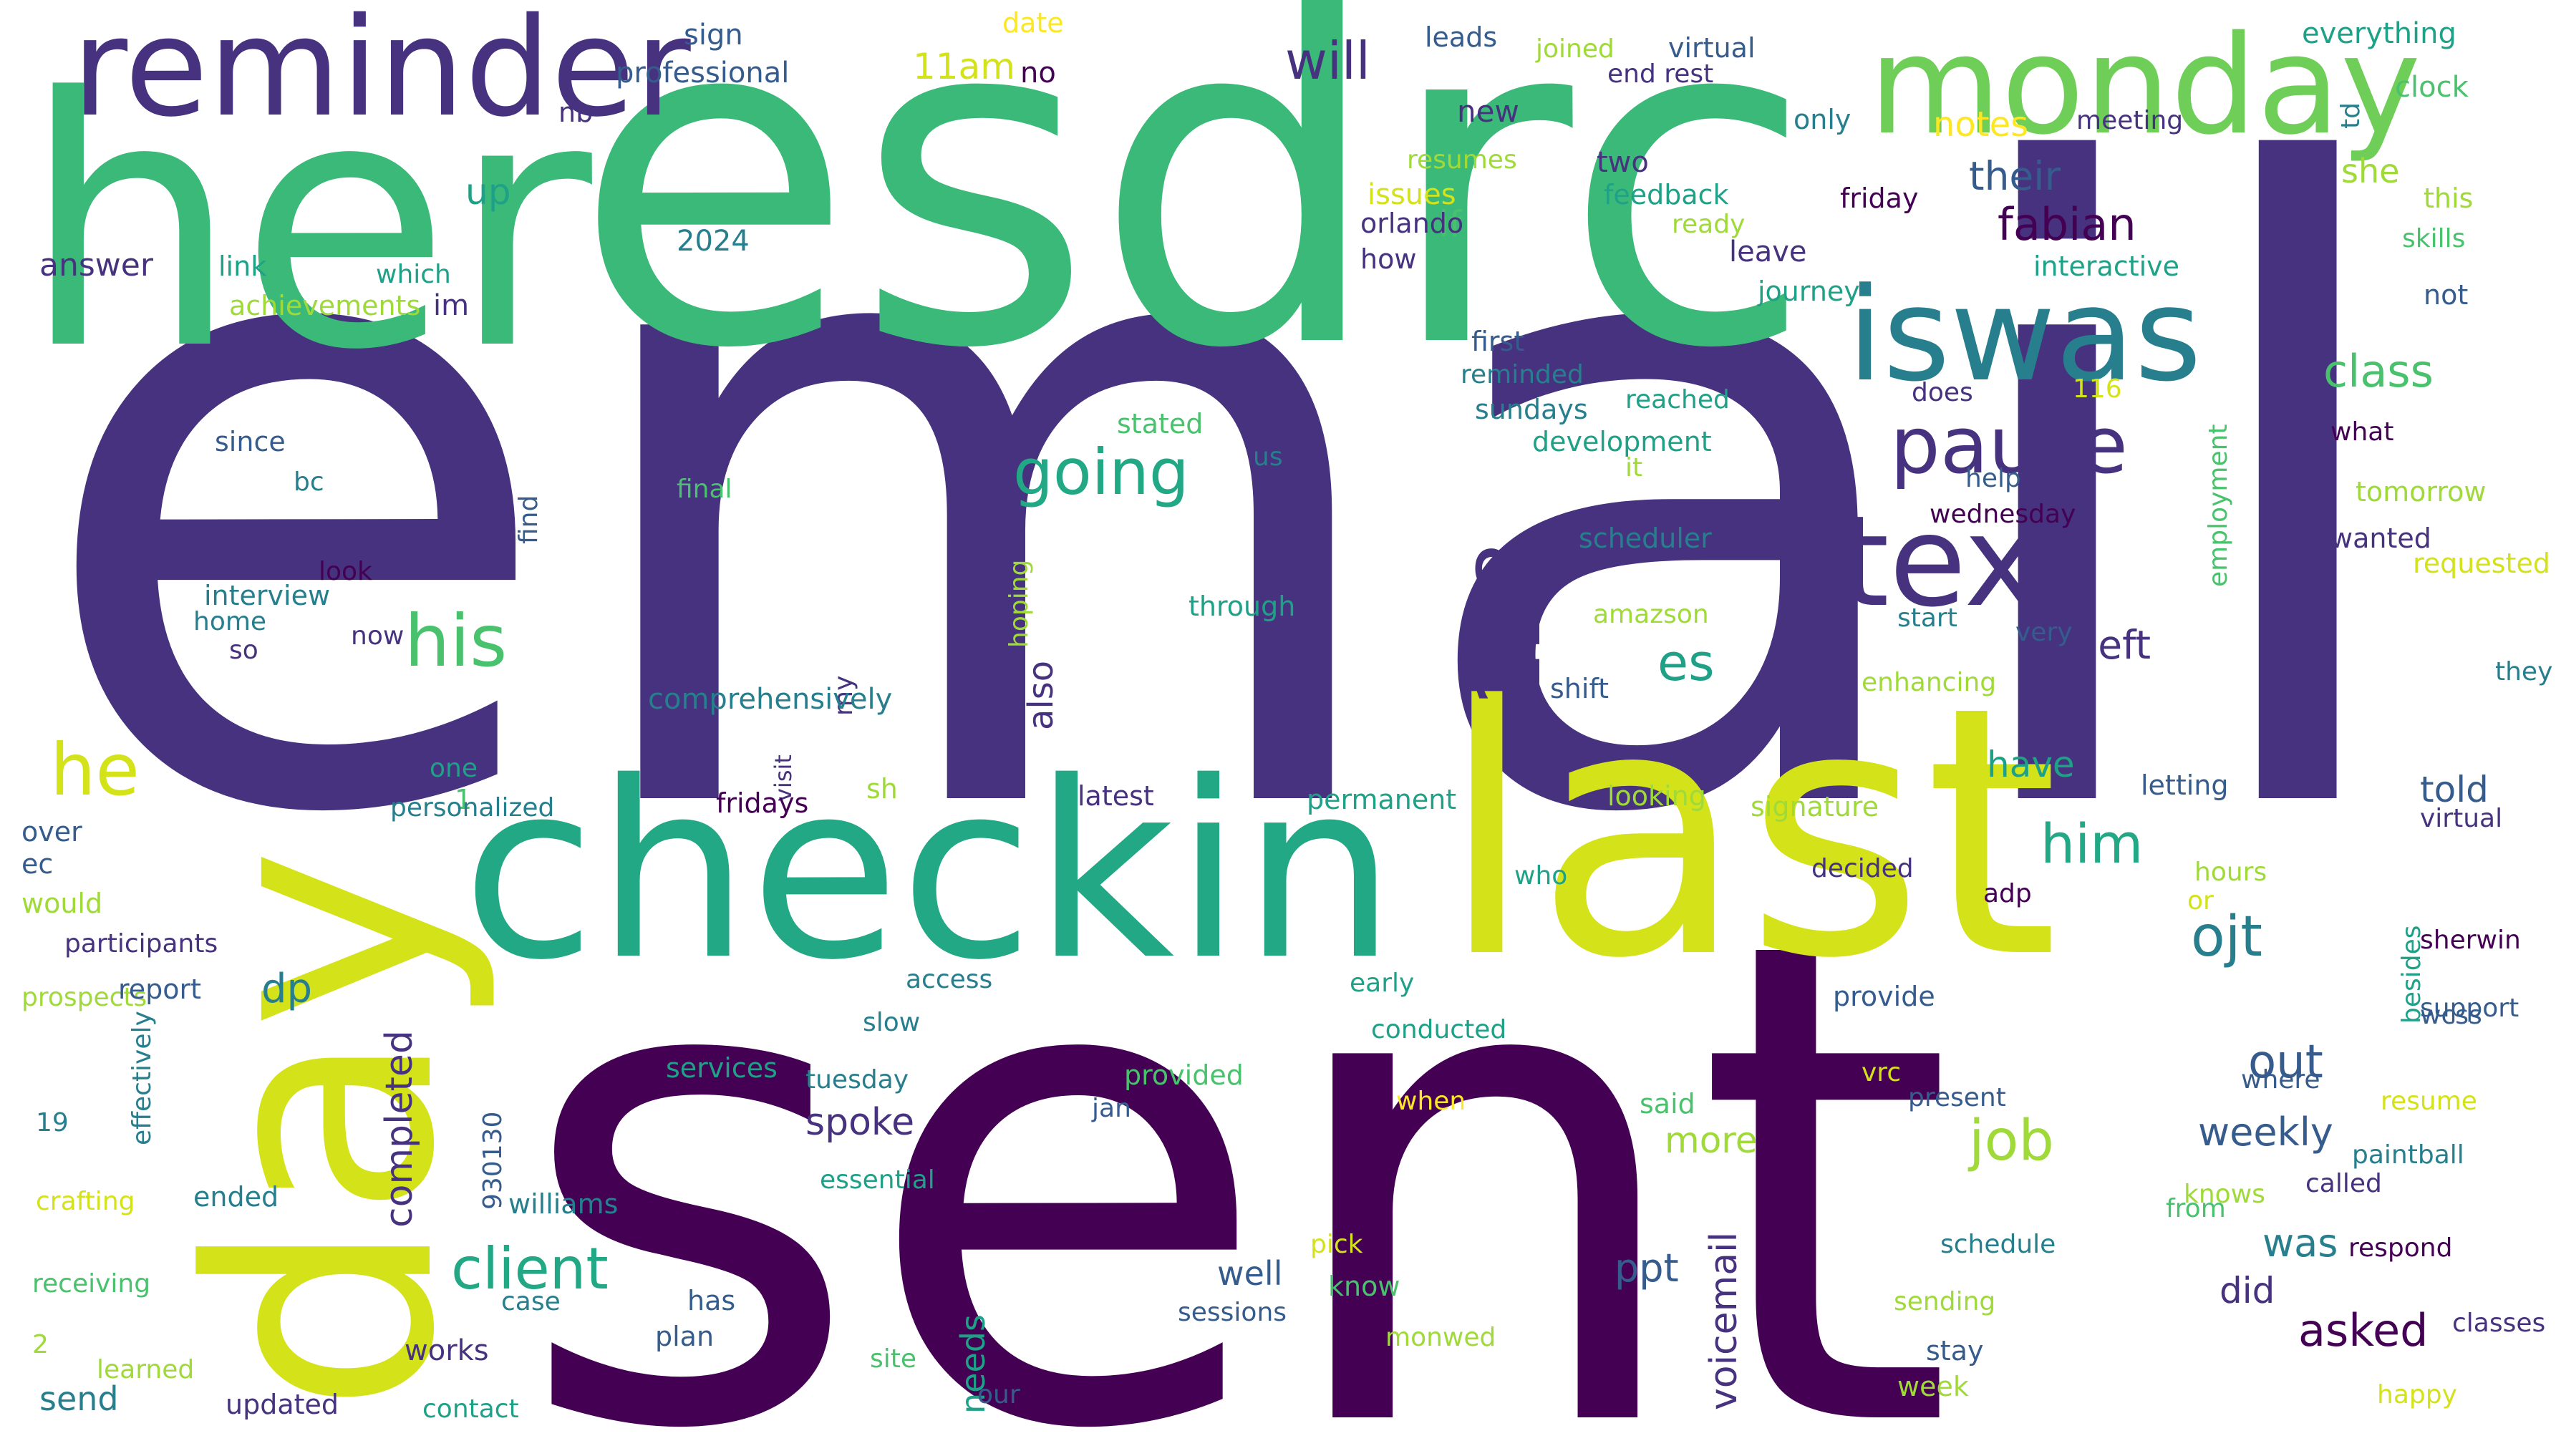  I want to click on word-wcss: wcss, so click(2451, 1015).